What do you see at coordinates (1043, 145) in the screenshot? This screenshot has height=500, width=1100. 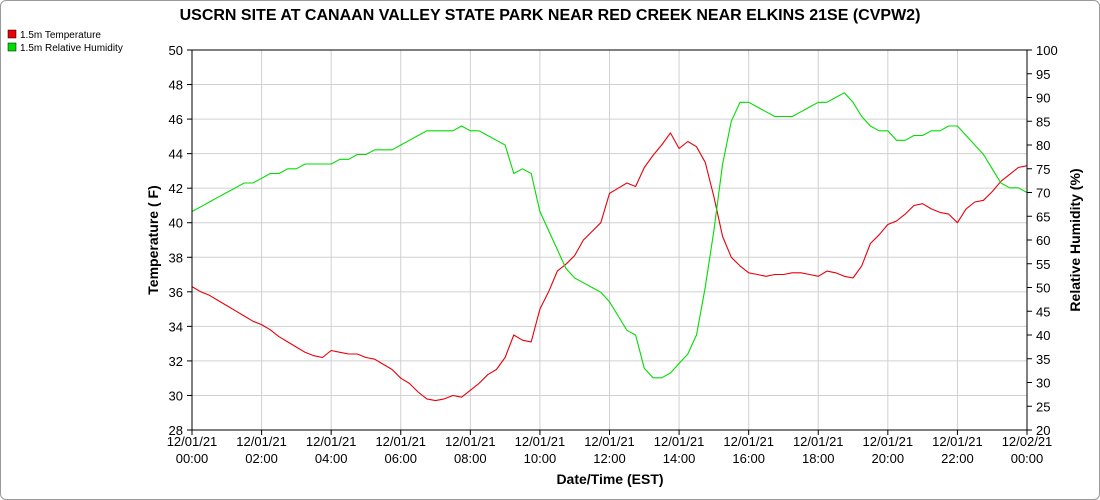 I see `right-tick-label: 80` at bounding box center [1043, 145].